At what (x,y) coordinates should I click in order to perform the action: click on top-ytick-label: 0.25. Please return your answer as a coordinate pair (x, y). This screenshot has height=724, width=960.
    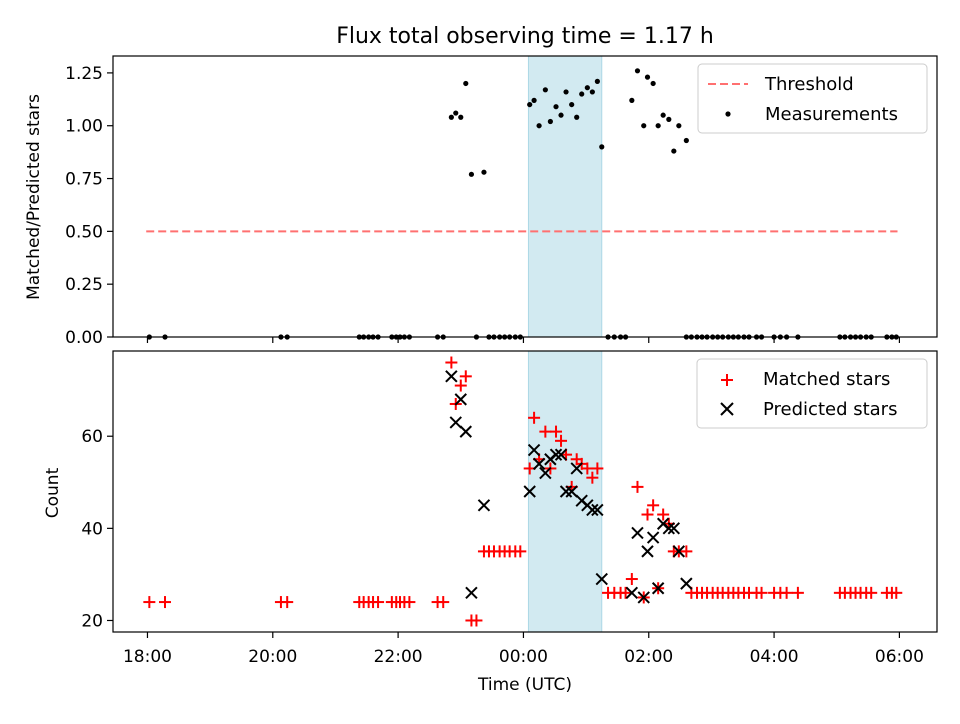
    Looking at the image, I should click on (84, 285).